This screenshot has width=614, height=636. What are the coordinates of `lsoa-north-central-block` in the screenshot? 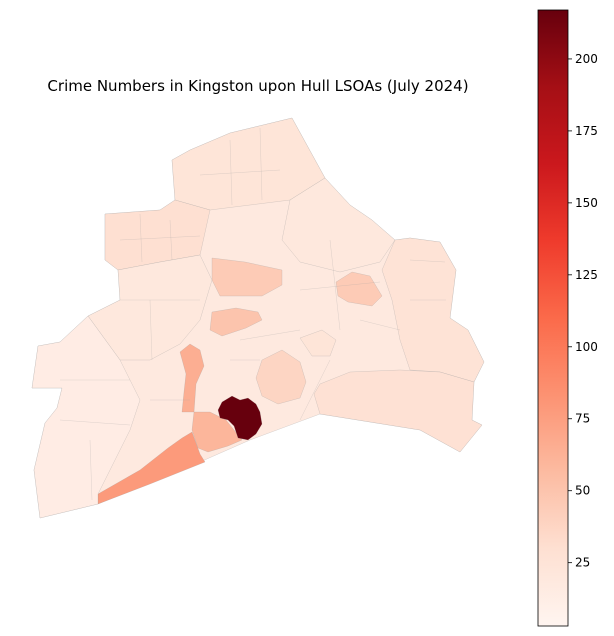 It's located at (247, 277).